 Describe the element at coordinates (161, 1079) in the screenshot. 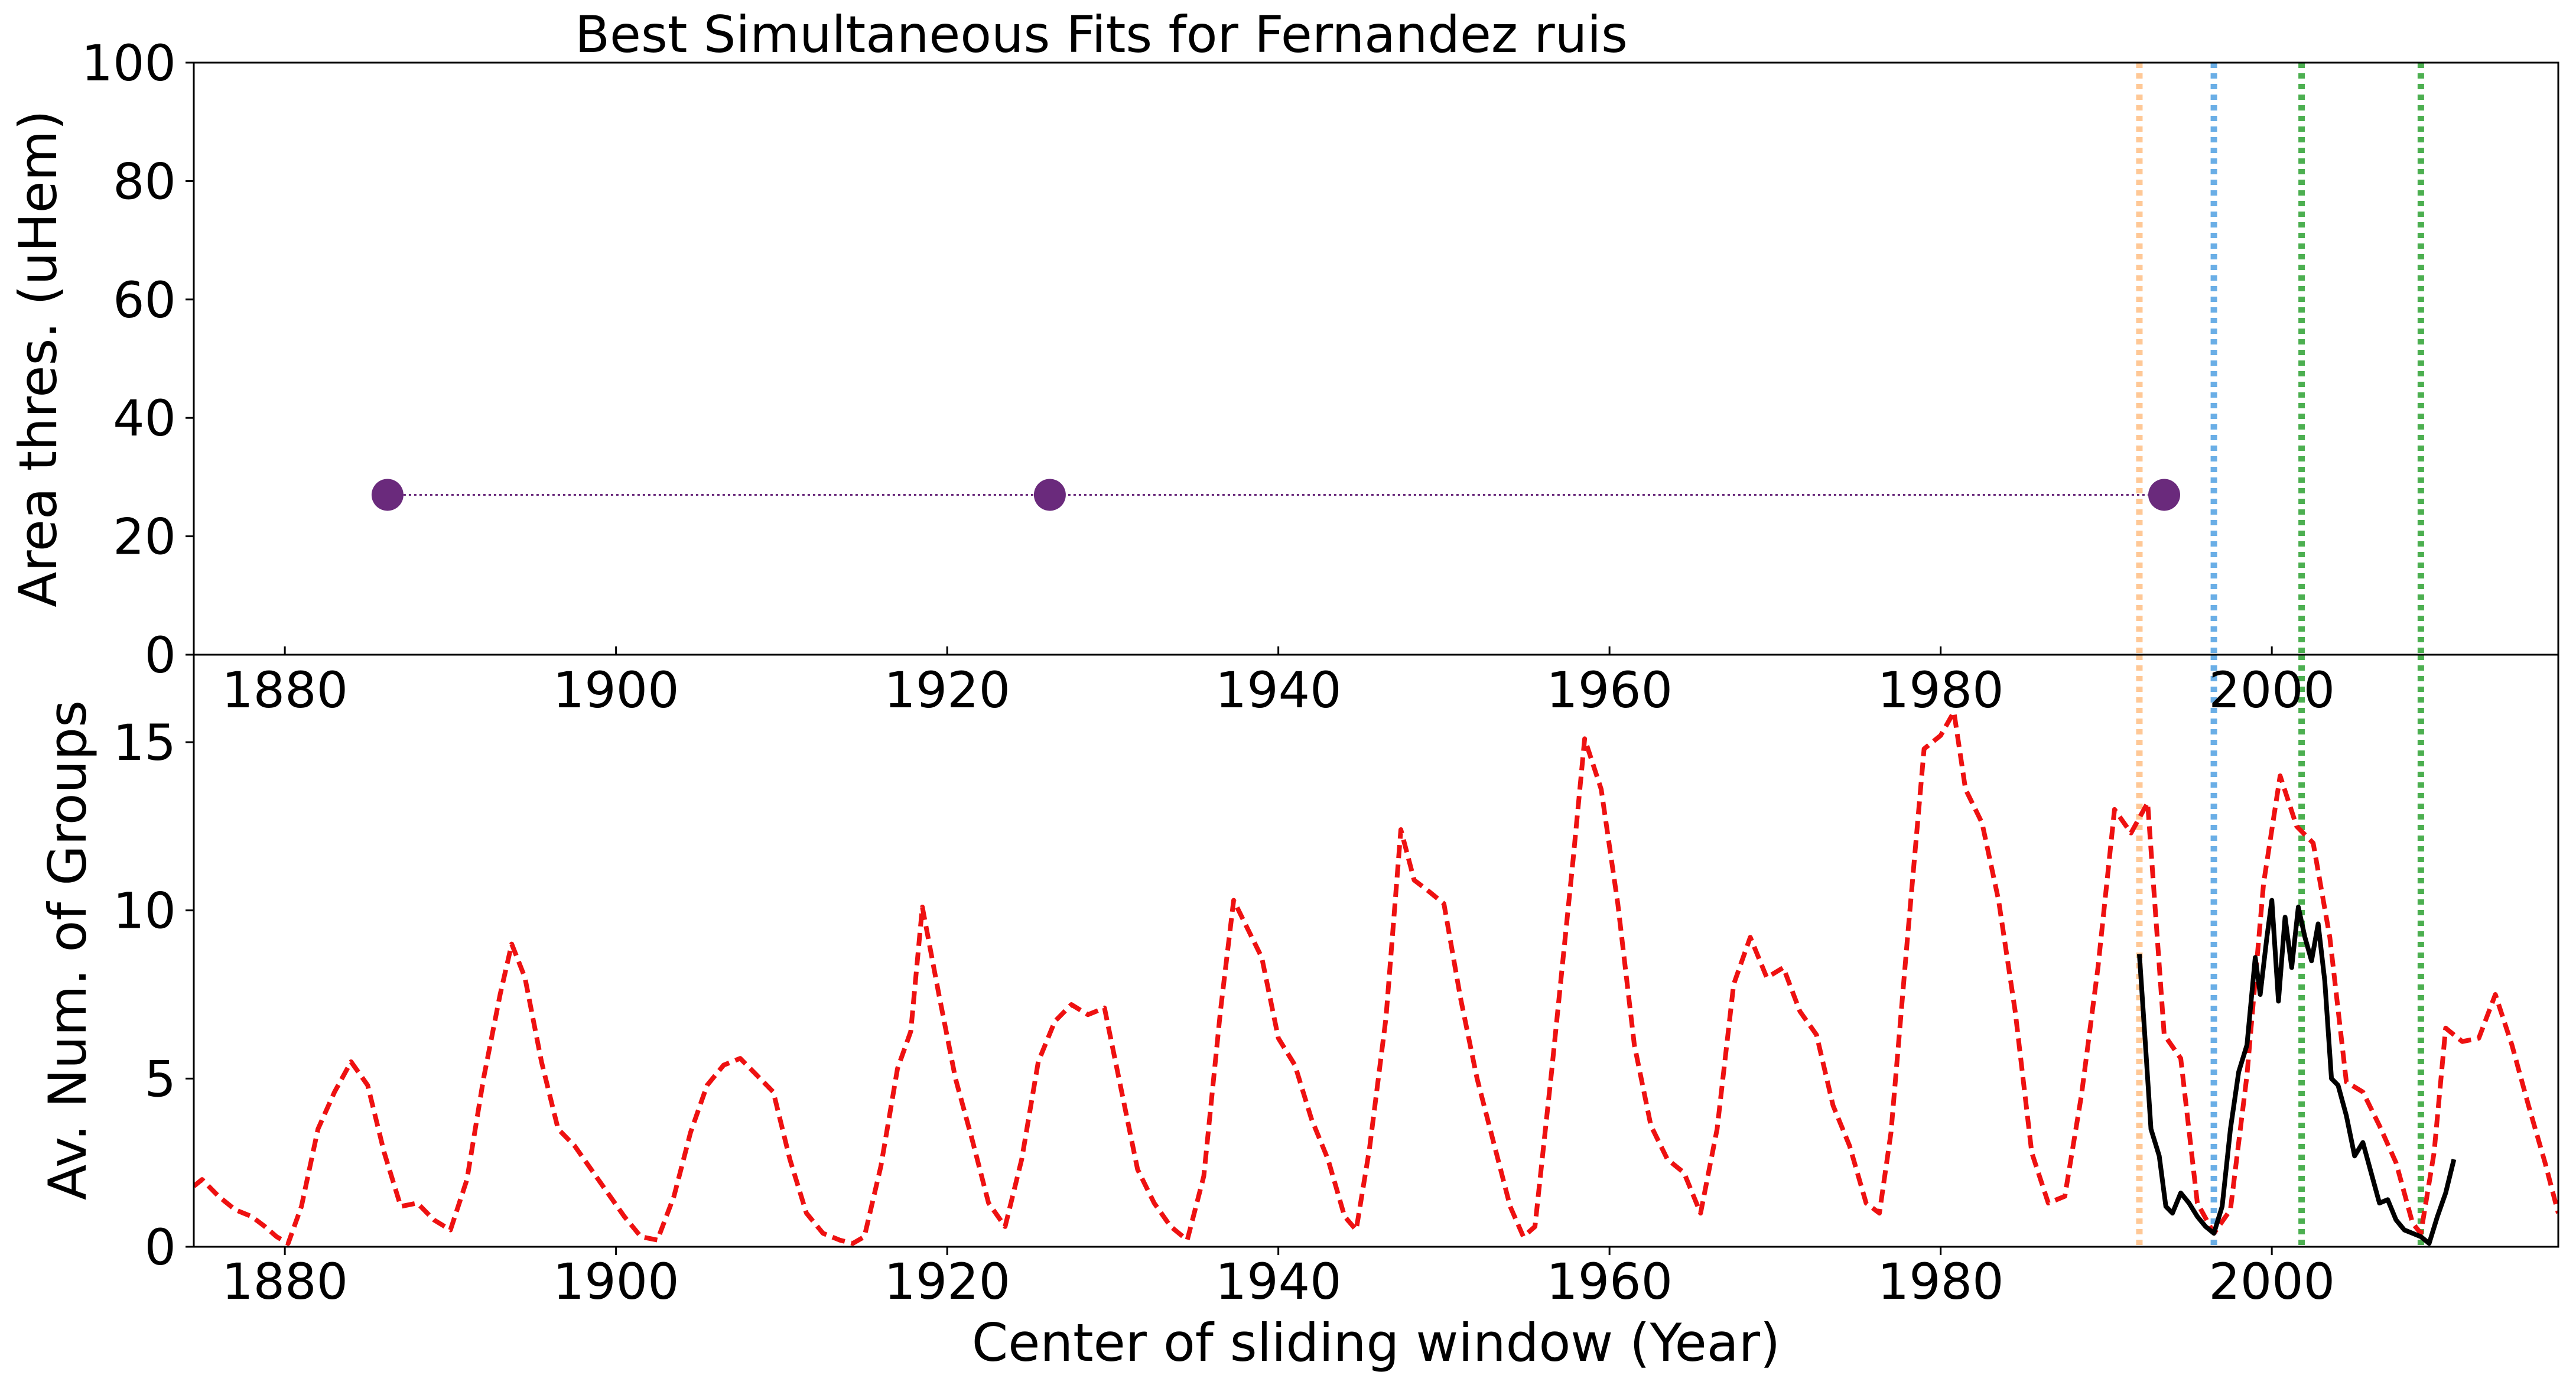

I see `y-tick-label-1-1: 5` at that location.